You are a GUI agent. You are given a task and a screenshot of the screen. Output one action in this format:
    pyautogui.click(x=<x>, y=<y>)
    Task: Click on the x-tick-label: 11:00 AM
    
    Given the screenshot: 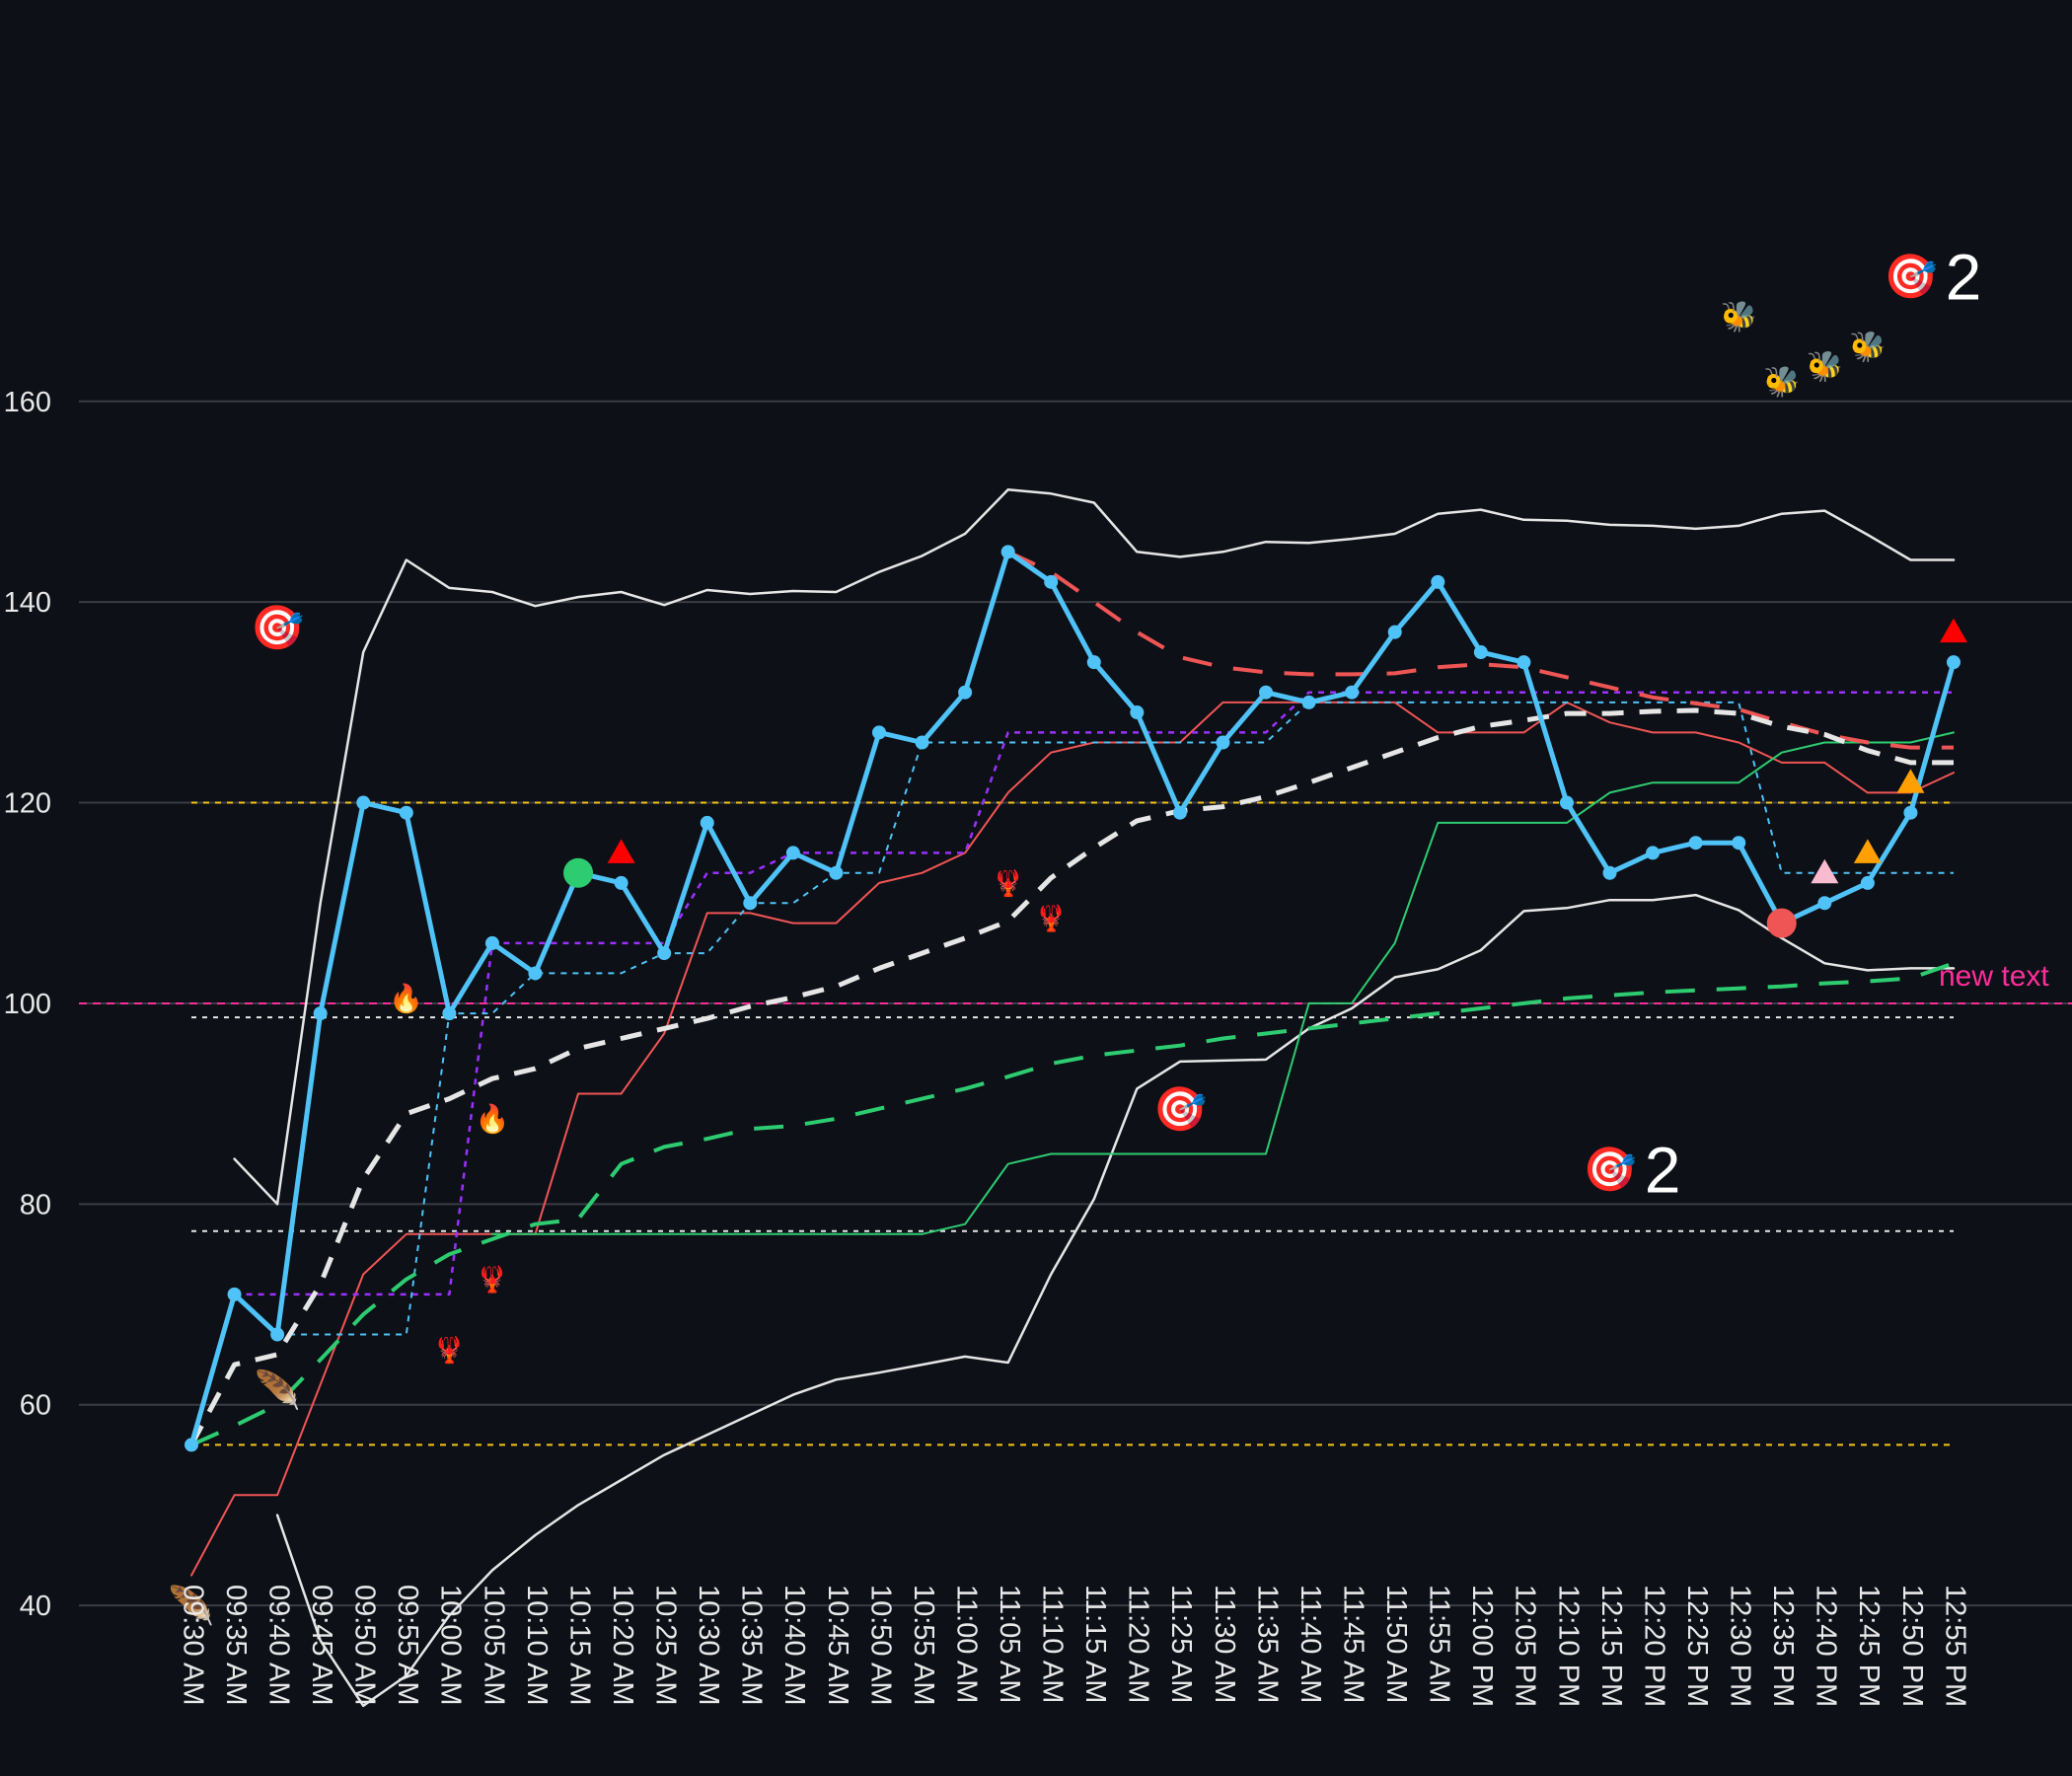 What is the action you would take?
    pyautogui.click(x=966, y=1644)
    